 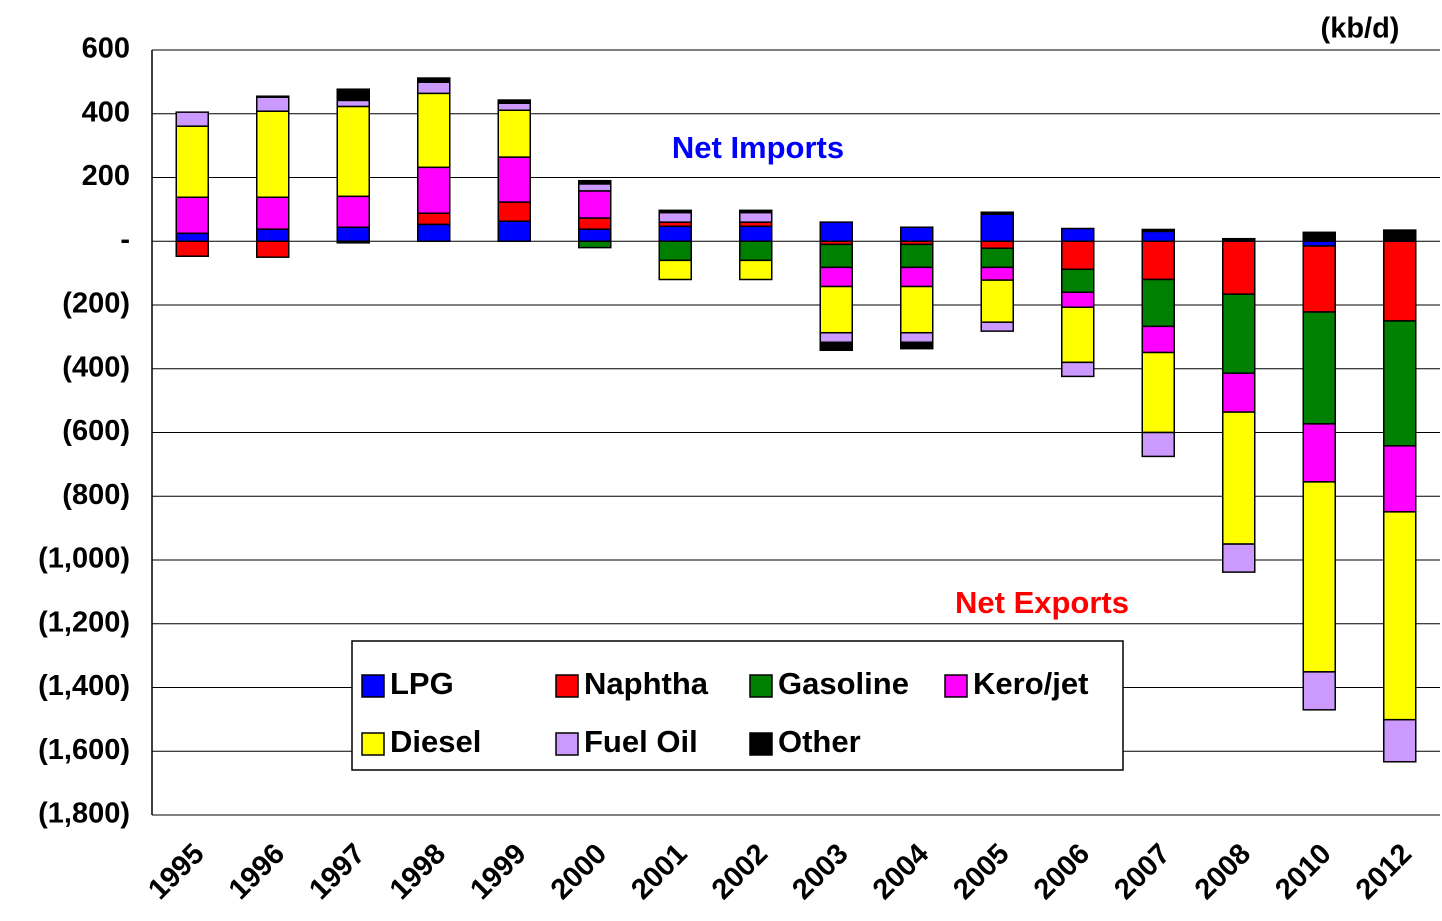 What do you see at coordinates (1030, 683) in the screenshot?
I see `legend-label: Kero/jet` at bounding box center [1030, 683].